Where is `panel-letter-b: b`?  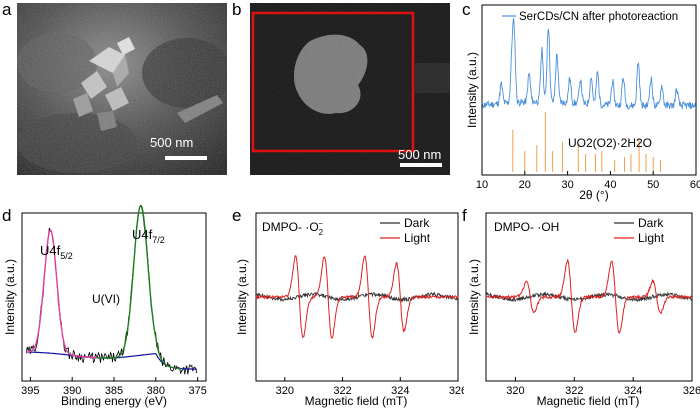
panel-letter-b: b is located at coordinates (237, 9).